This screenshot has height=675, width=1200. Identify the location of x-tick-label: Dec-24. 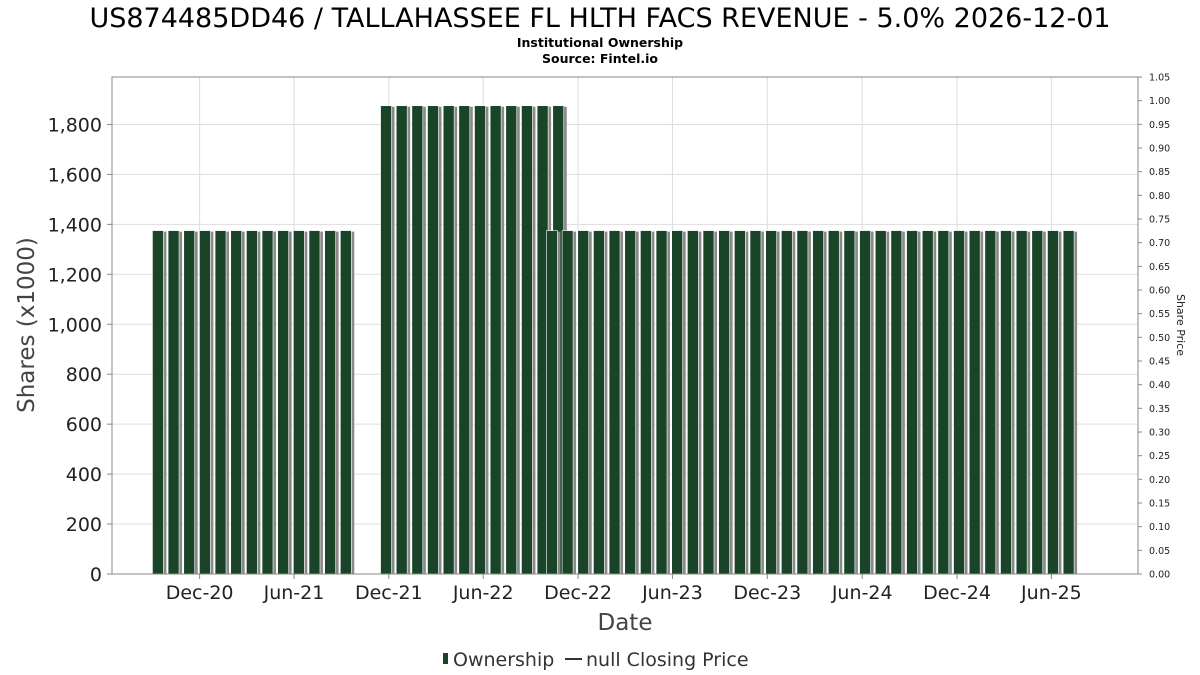
(957, 593).